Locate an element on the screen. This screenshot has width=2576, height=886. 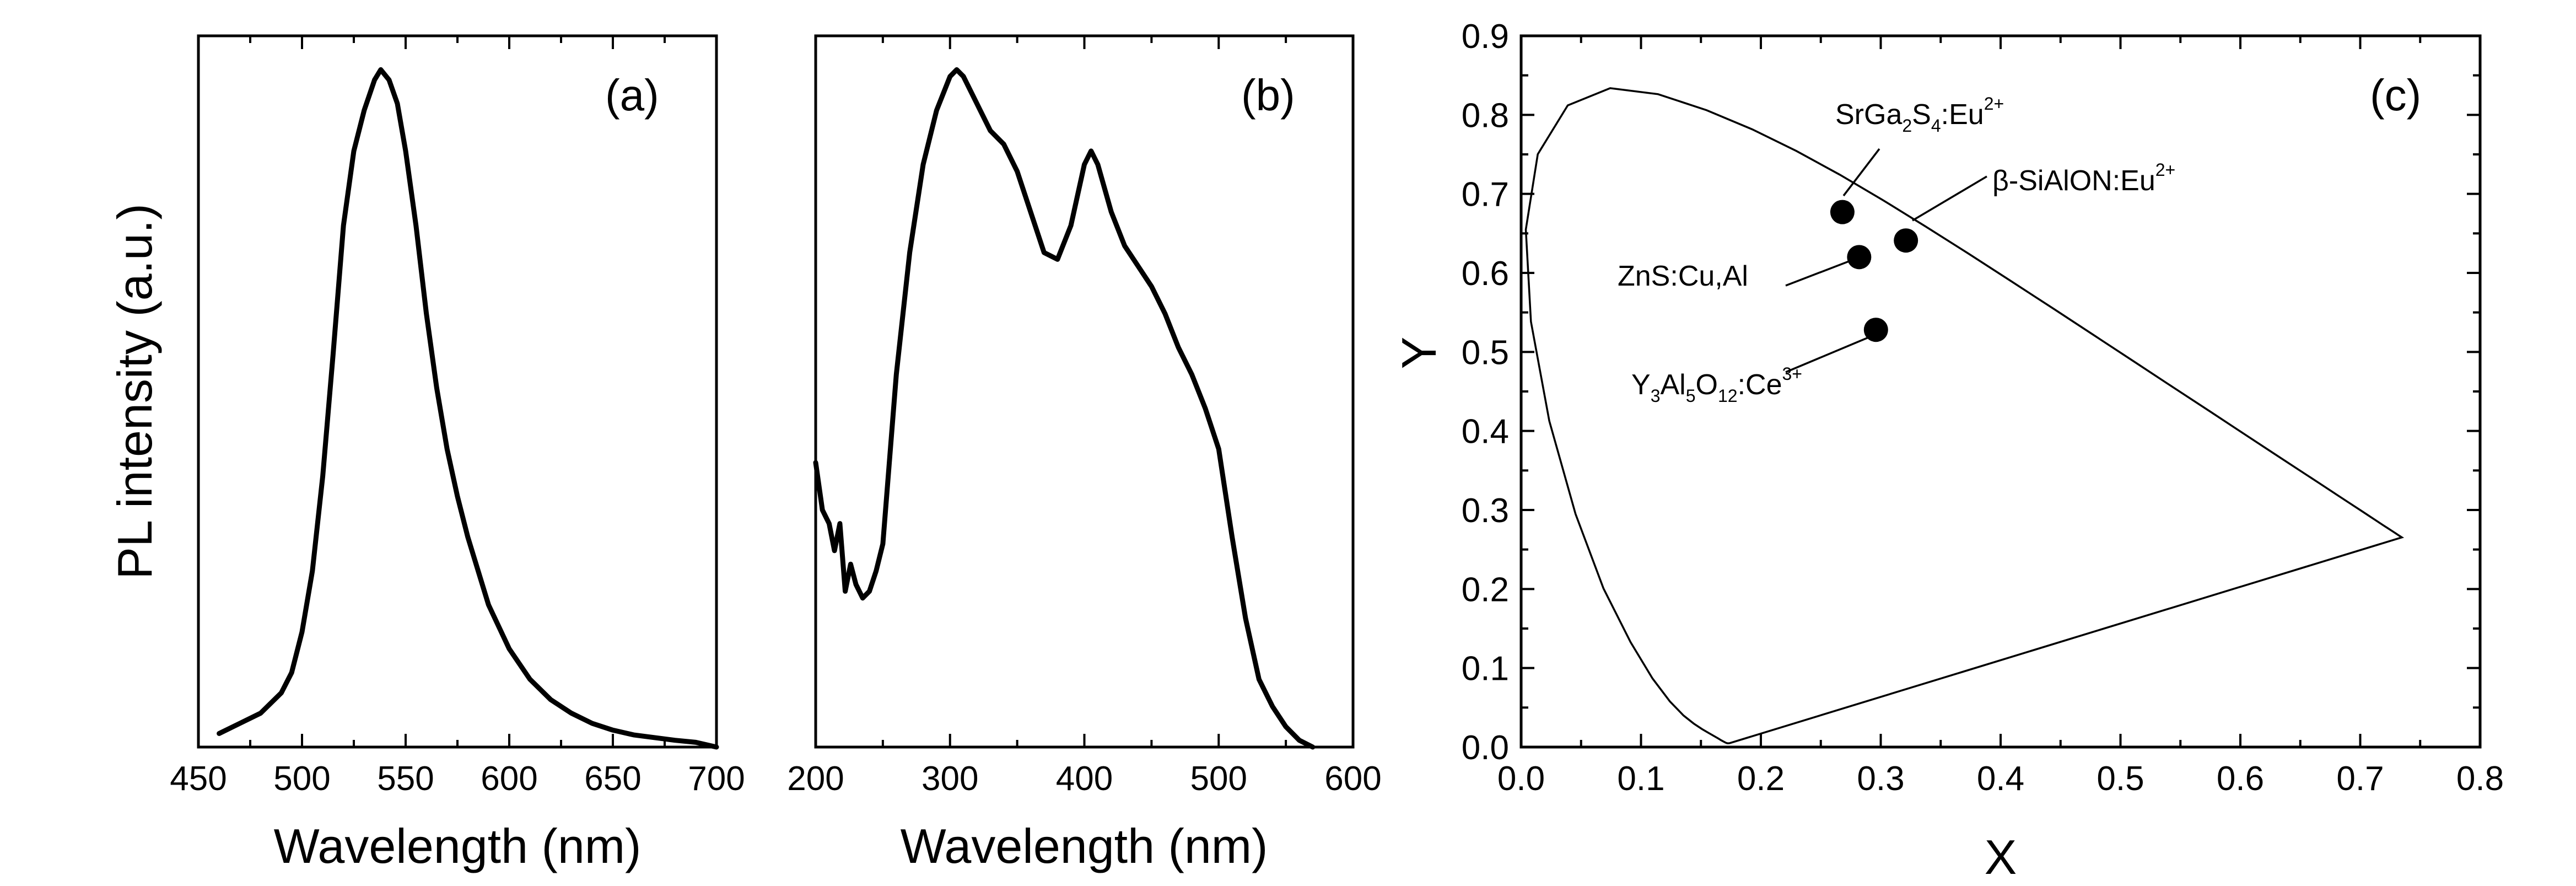
panel-c-y-axis-label: Y is located at coordinates (1419, 353).